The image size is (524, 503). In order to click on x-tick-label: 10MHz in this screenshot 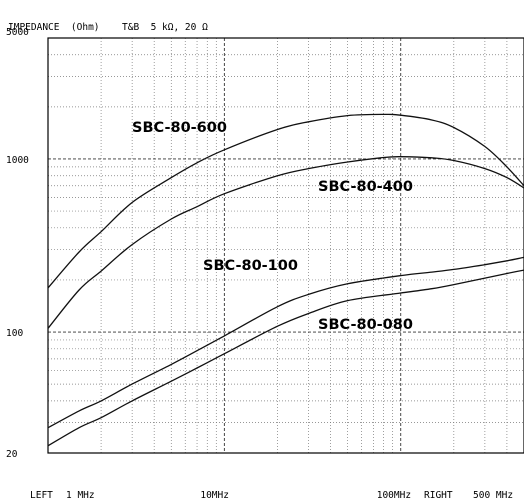, I will do `click(214, 495)`.